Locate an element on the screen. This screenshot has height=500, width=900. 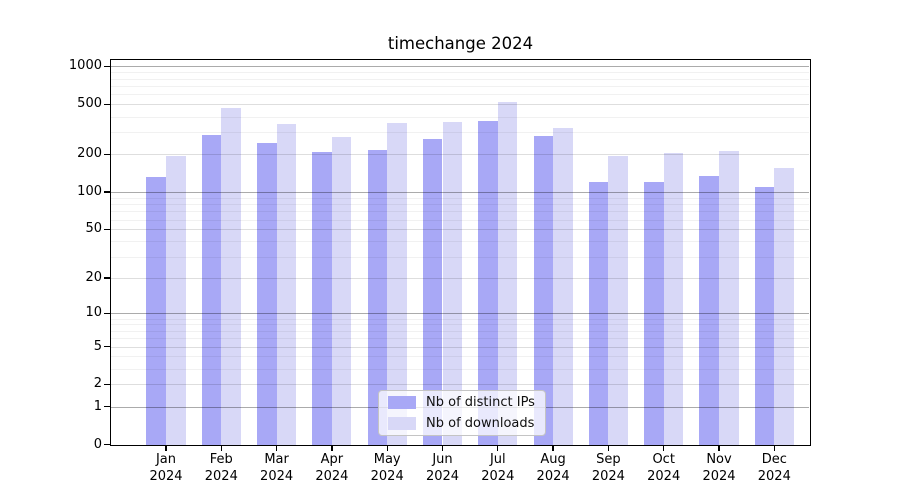
x-tick-label-sep: Sep 2024 is located at coordinates (608, 468).